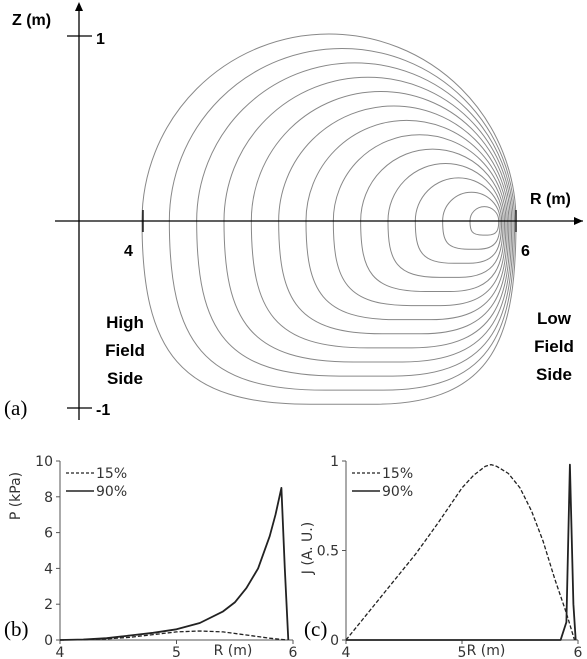 This screenshot has height=659, width=587. What do you see at coordinates (486, 651) in the screenshot?
I see `chart-c-xlabel: R (m)` at bounding box center [486, 651].